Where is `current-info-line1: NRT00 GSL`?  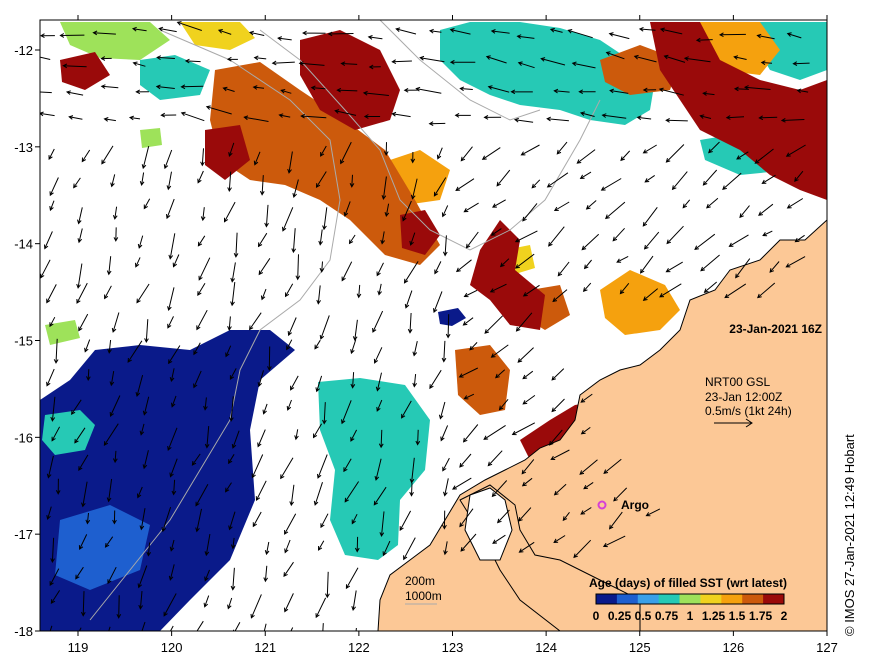 current-info-line1: NRT00 GSL is located at coordinates (737, 382).